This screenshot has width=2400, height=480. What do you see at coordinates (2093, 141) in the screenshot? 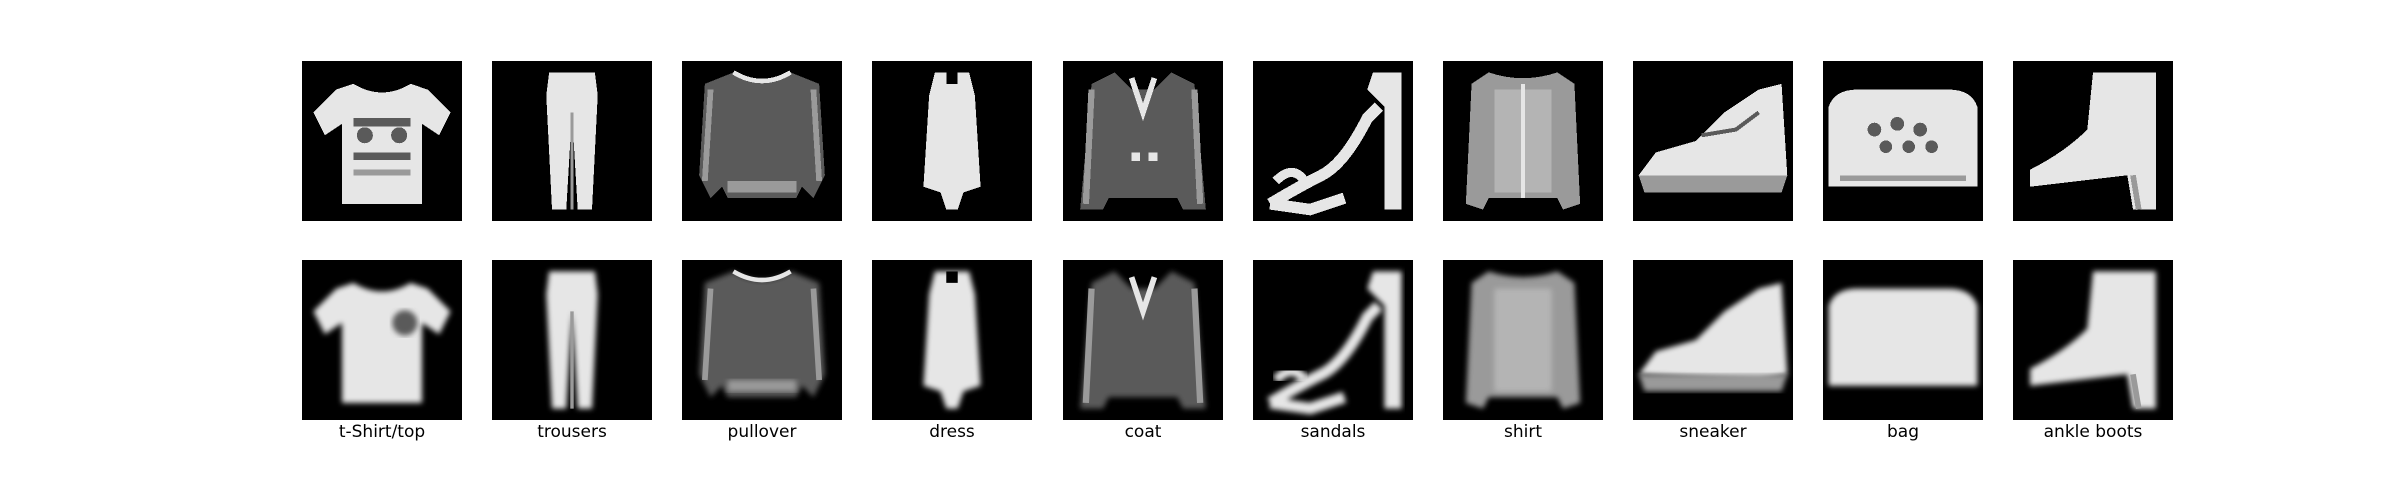
I see `original-ankle-boot-icon` at bounding box center [2093, 141].